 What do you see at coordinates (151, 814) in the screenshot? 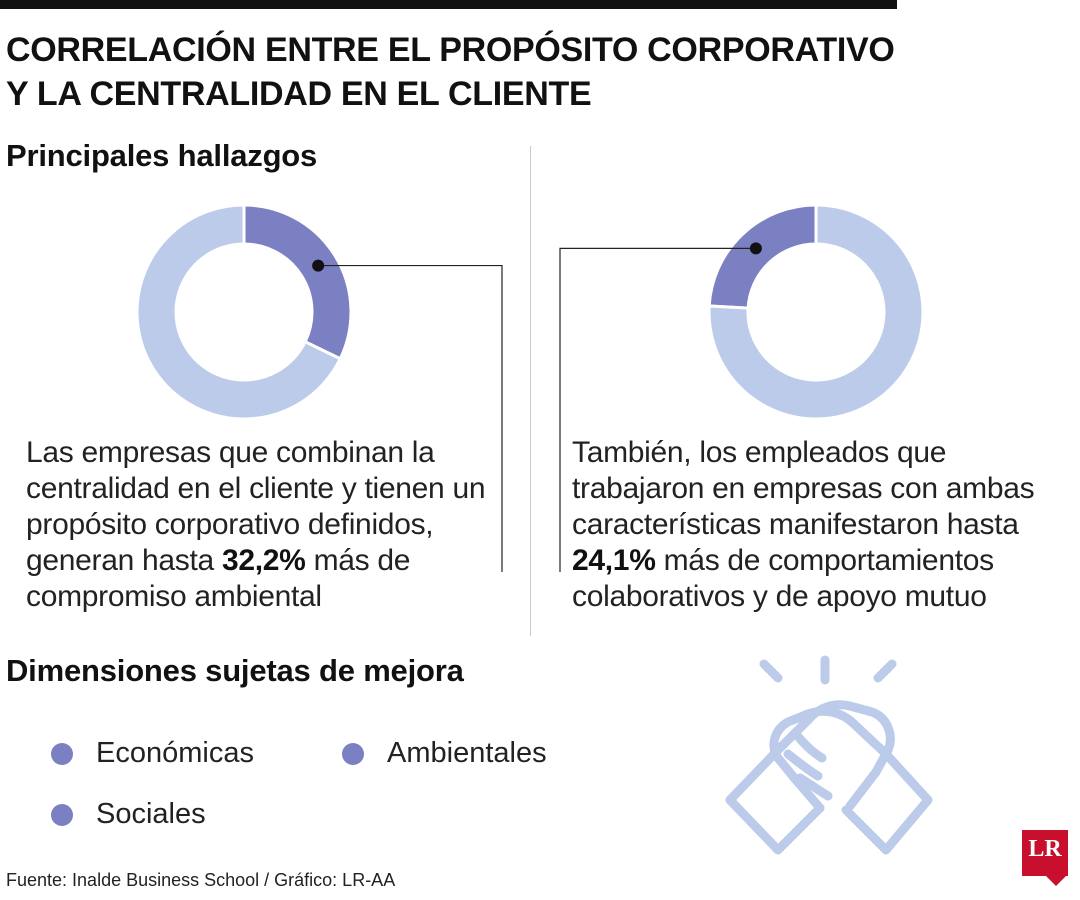
I see `legend-label: Sociales` at bounding box center [151, 814].